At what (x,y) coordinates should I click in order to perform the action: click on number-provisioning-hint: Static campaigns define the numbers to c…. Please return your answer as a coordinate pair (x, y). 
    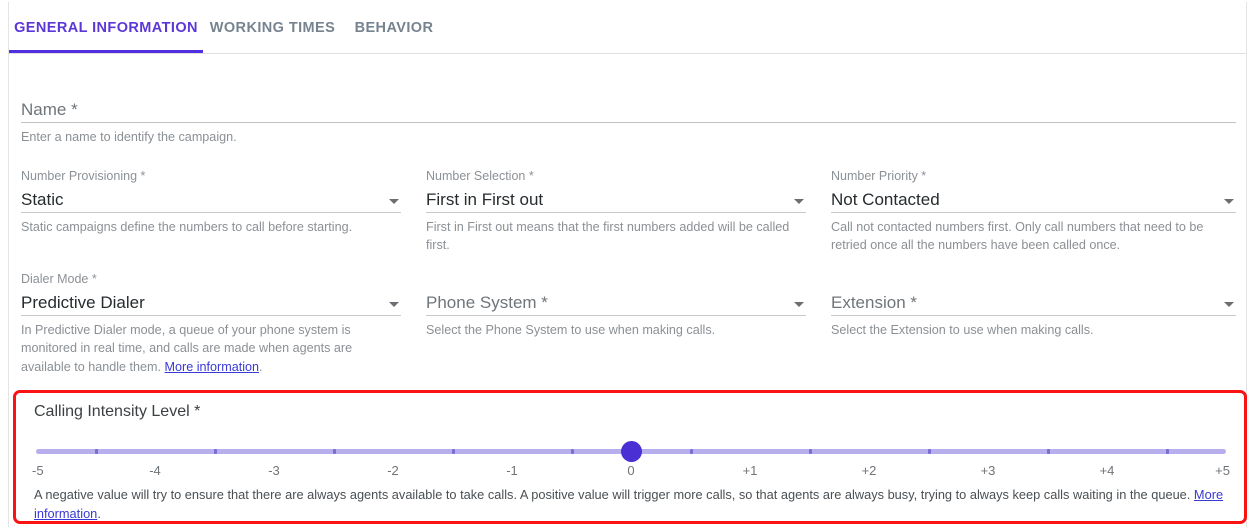
    Looking at the image, I should click on (187, 226).